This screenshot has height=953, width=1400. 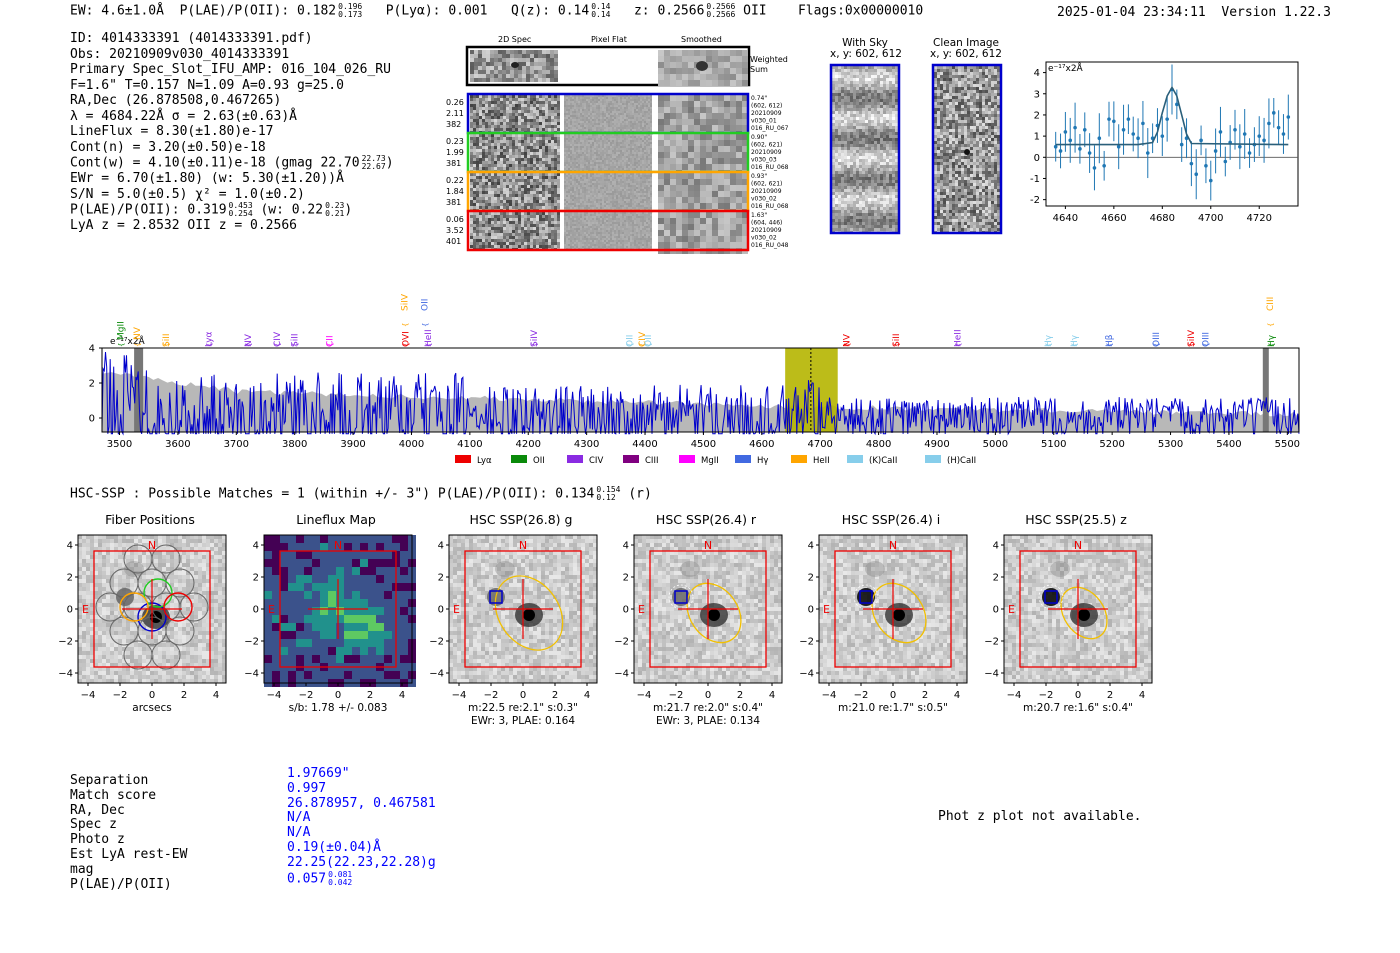 I want to click on spectrum-legend-label: CIV, so click(x=596, y=460).